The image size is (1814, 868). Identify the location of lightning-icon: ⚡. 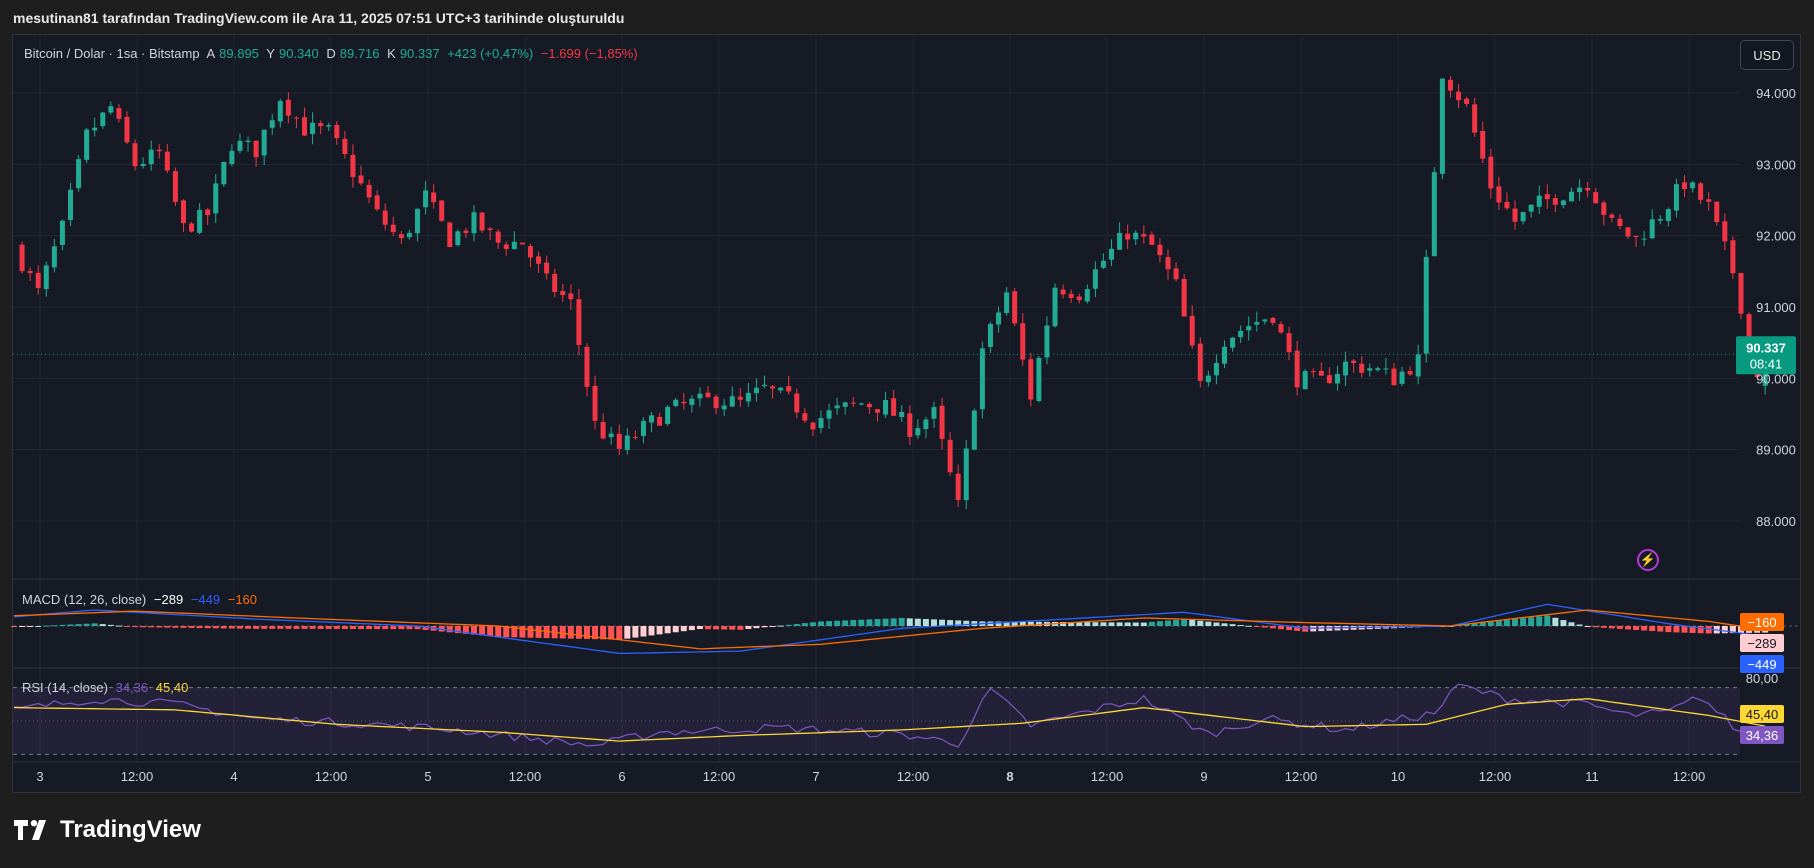
(1648, 560).